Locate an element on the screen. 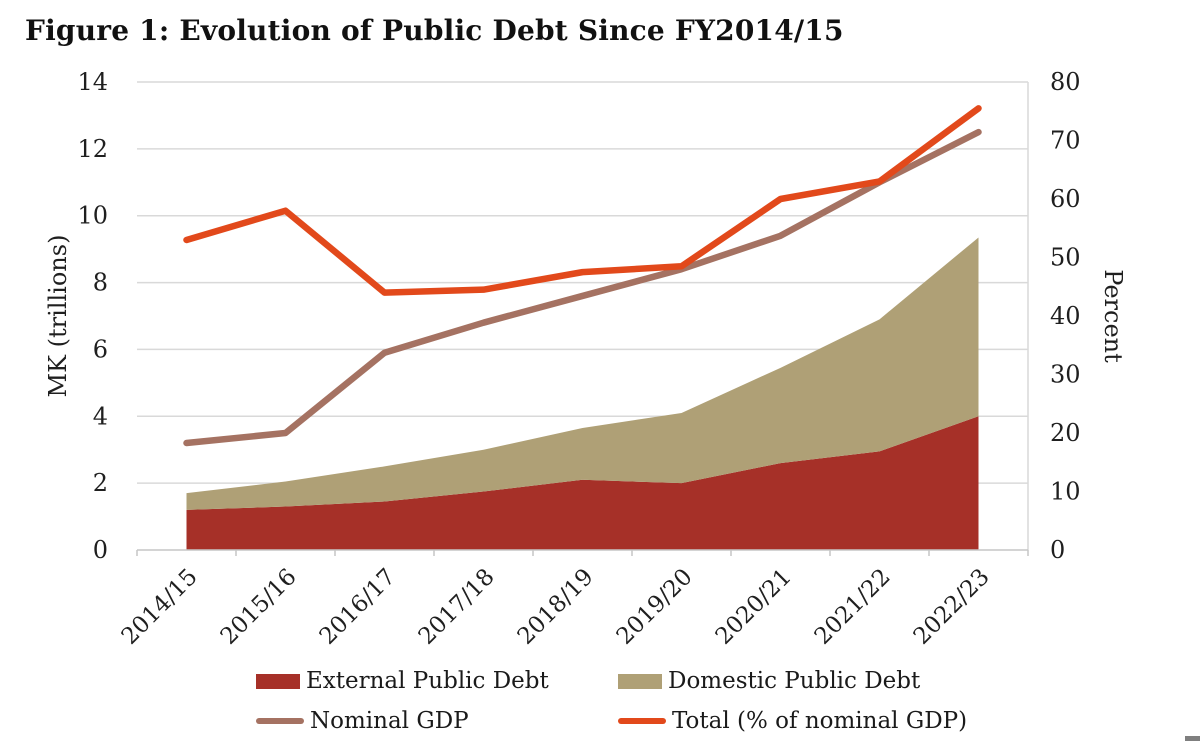 The image size is (1200, 744). left-axis-tick-label: 0 is located at coordinates (100, 550).